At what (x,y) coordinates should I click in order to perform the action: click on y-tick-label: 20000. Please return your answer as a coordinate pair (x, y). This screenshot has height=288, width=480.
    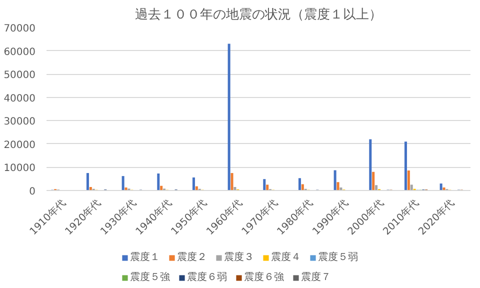
    Looking at the image, I should click on (20, 145).